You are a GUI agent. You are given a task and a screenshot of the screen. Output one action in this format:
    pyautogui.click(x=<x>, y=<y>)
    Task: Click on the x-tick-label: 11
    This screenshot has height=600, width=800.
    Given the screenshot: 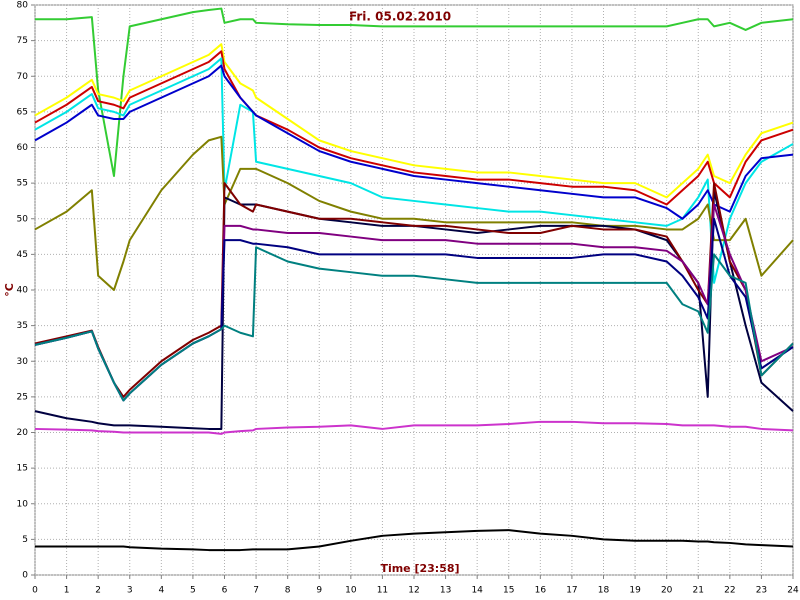 What is the action you would take?
    pyautogui.click(x=382, y=591)
    